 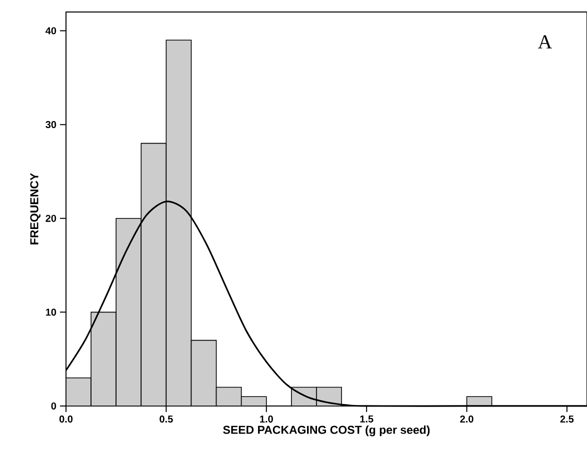 What do you see at coordinates (51, 30) in the screenshot?
I see `y-tick-label: 40` at bounding box center [51, 30].